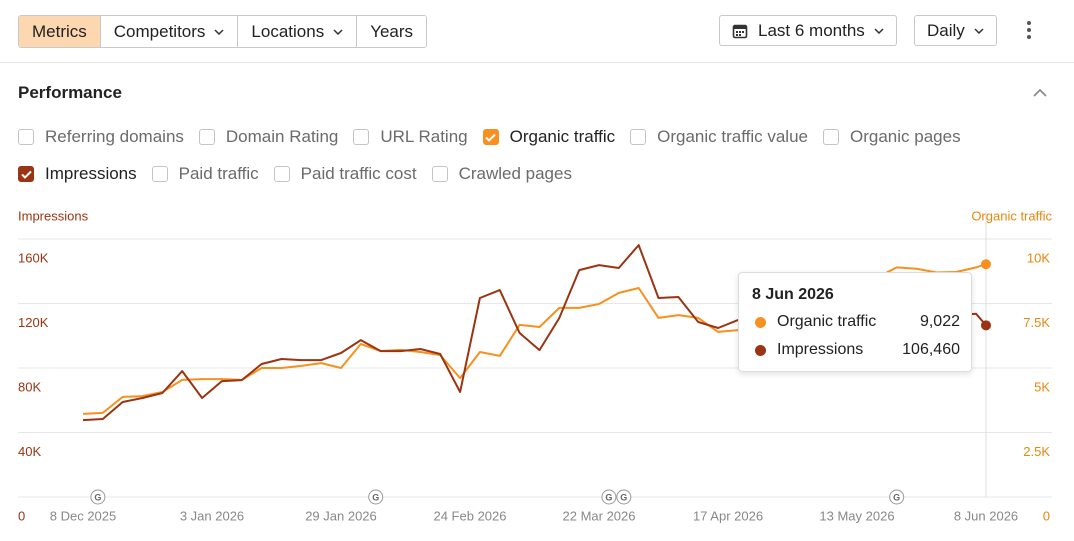  Describe the element at coordinates (1046, 515) in the screenshot. I see `y2-tick-label: 0` at that location.